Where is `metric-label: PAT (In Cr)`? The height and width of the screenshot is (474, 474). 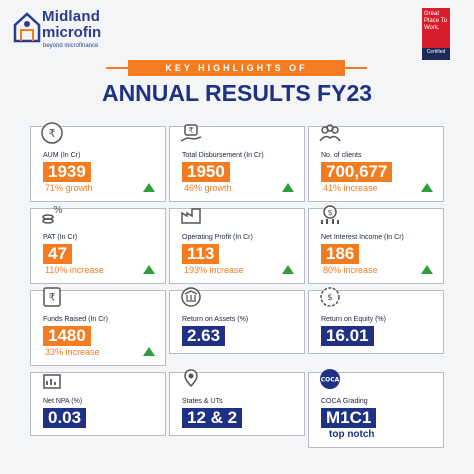
metric-label: PAT (In Cr) is located at coordinates (60, 237).